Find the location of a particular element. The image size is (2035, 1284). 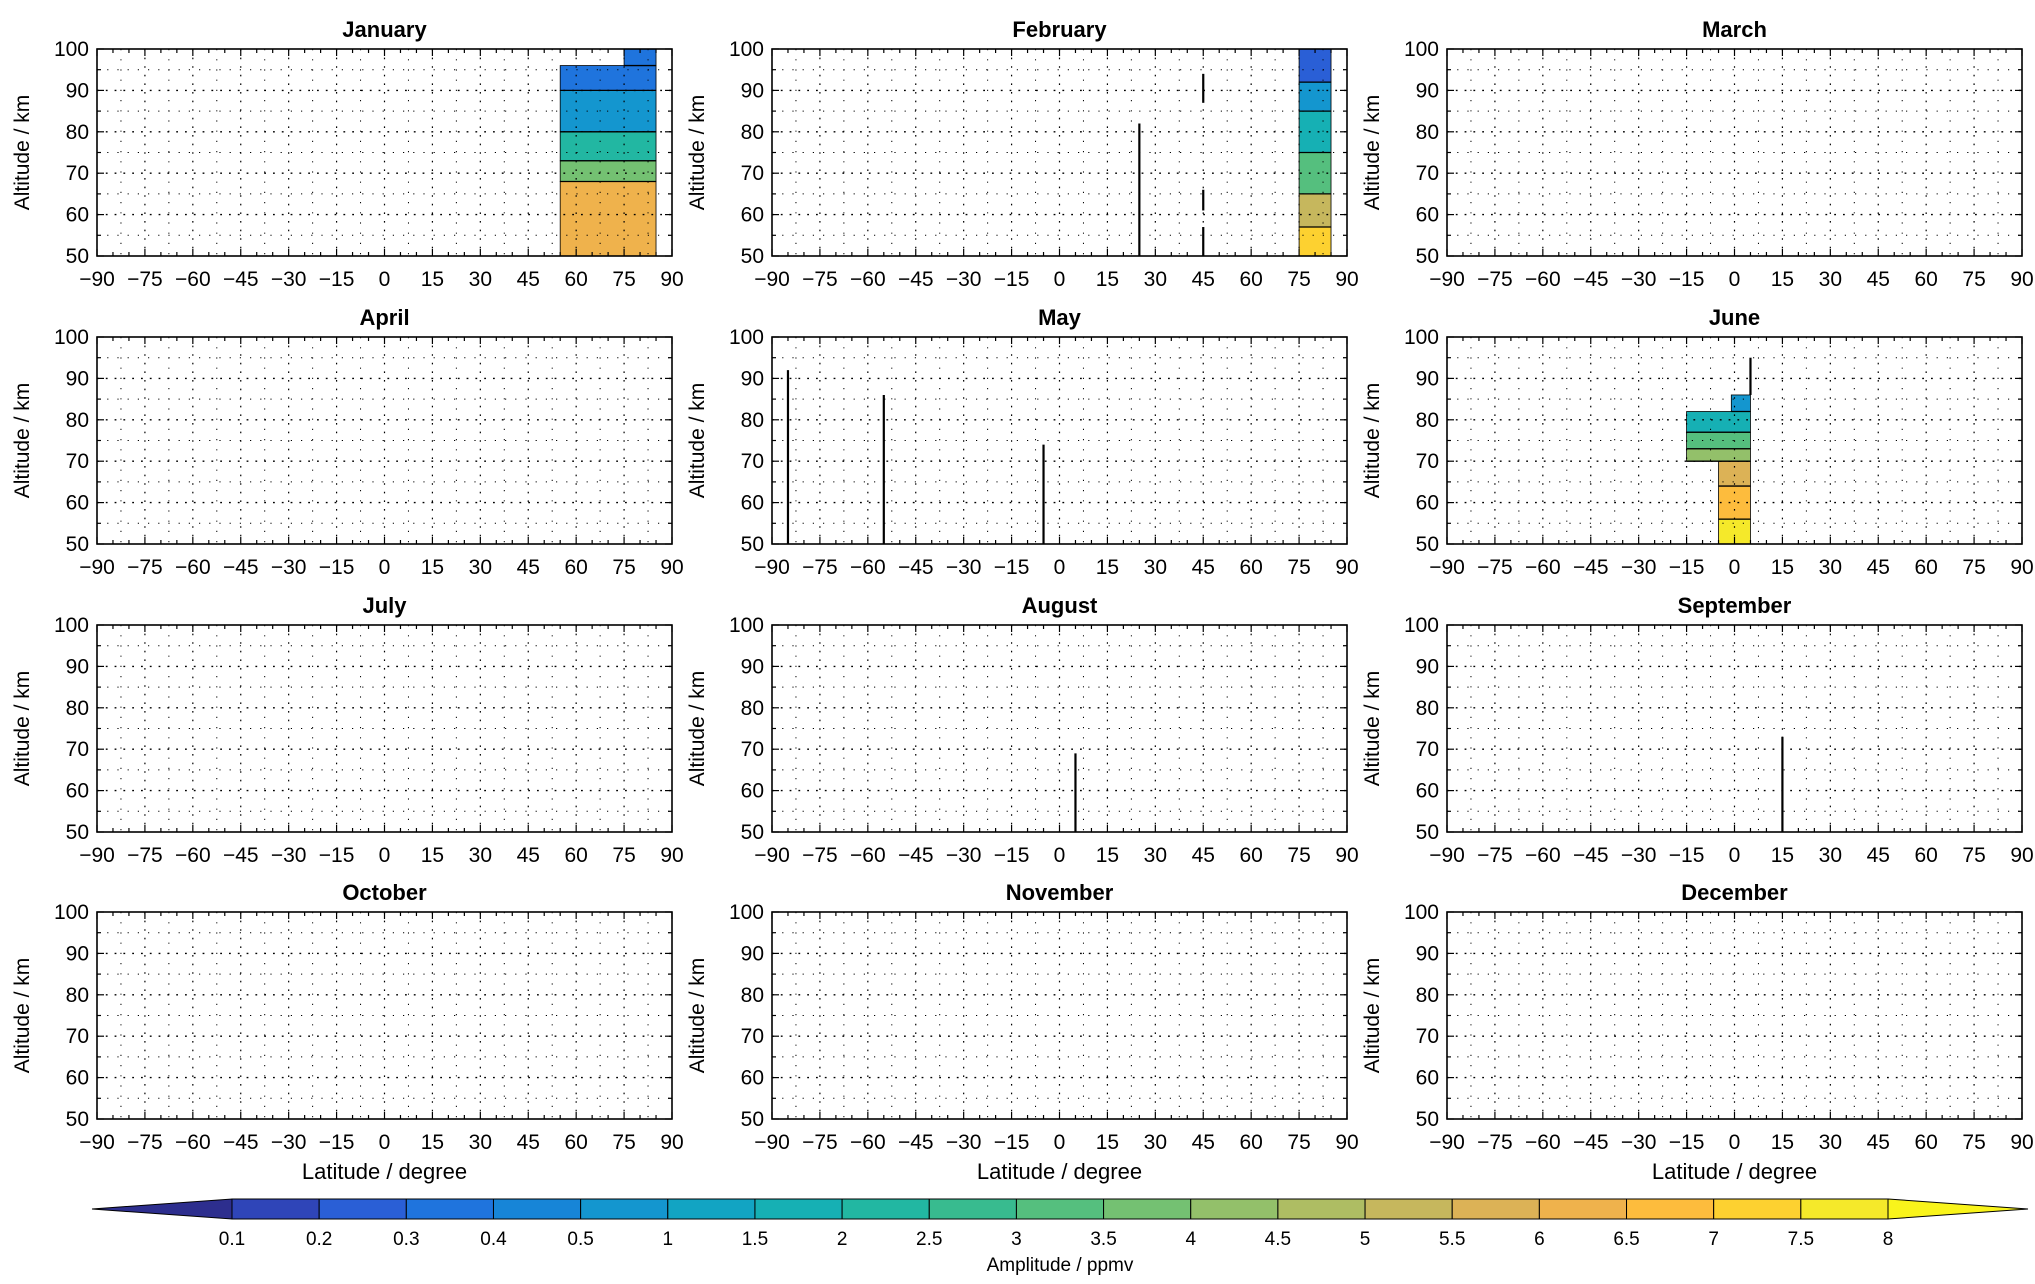

colorbar-tick-label: 5 is located at coordinates (1365, 1239).